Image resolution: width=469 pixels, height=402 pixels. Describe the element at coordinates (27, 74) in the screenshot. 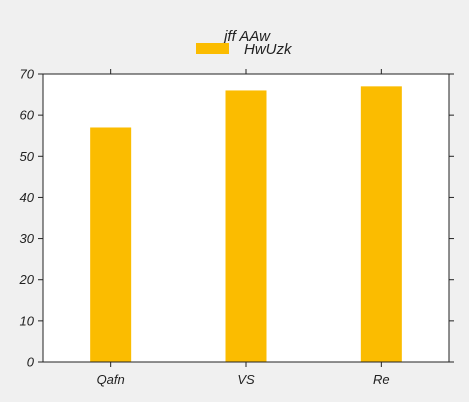

I see `y-tick-label: 70` at that location.